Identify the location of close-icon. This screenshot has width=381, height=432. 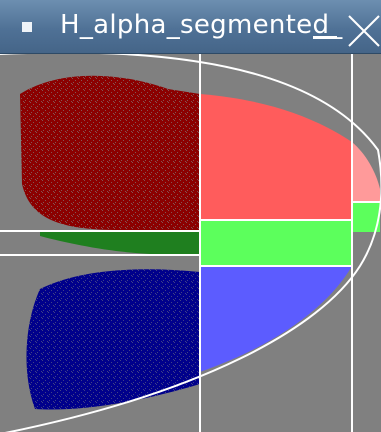
(364, 31).